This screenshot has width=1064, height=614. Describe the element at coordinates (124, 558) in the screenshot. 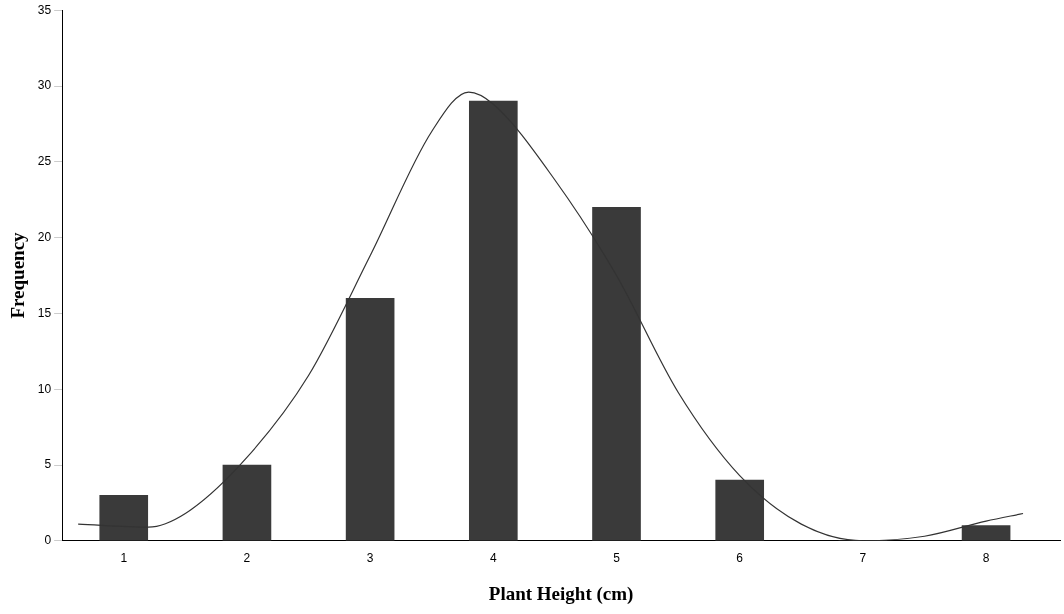

I see `x-tick-label: 1` at that location.